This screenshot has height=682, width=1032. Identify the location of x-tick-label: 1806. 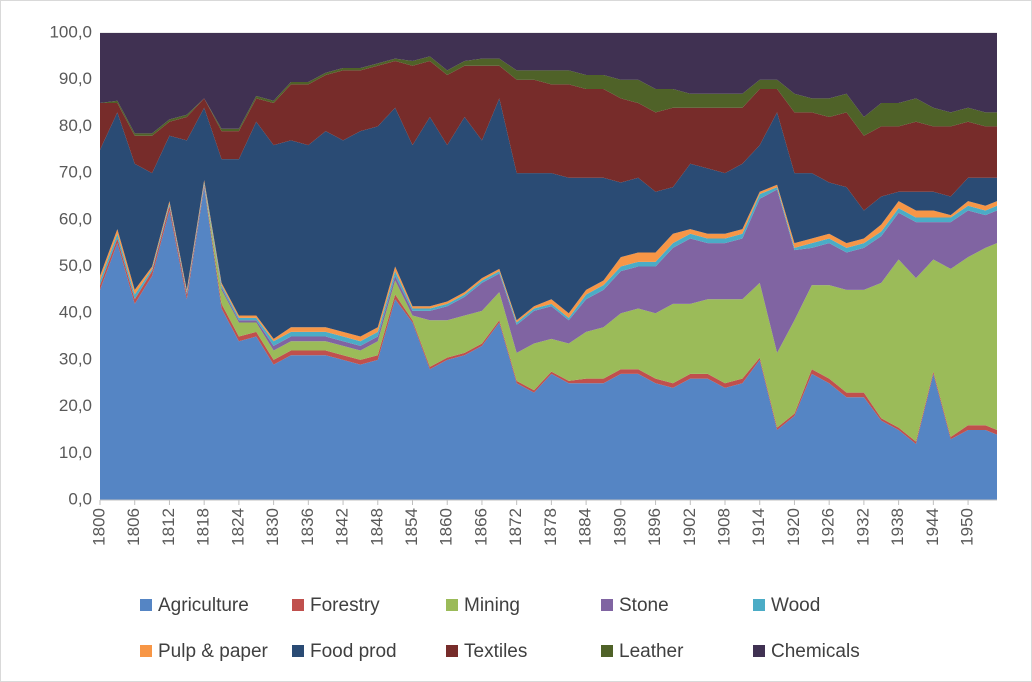
(133, 527).